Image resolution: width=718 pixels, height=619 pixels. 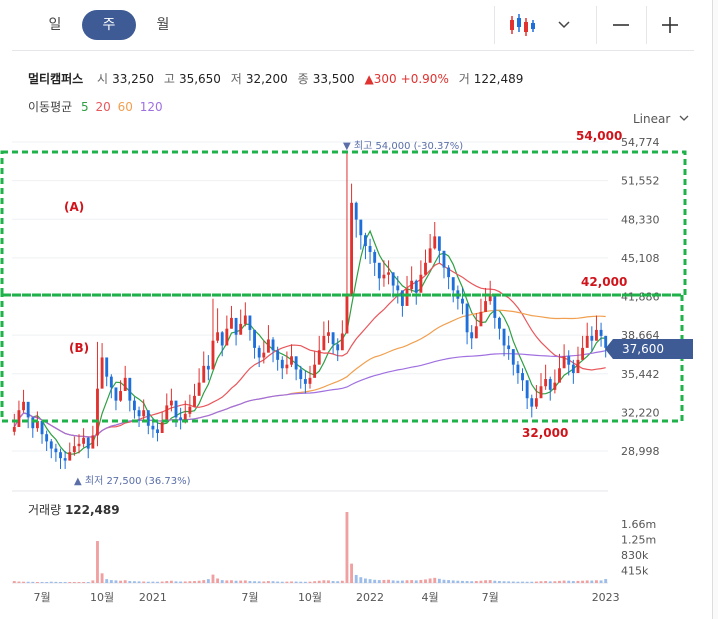 What do you see at coordinates (522, 25) in the screenshot?
I see `candlestick-icon` at bounding box center [522, 25].